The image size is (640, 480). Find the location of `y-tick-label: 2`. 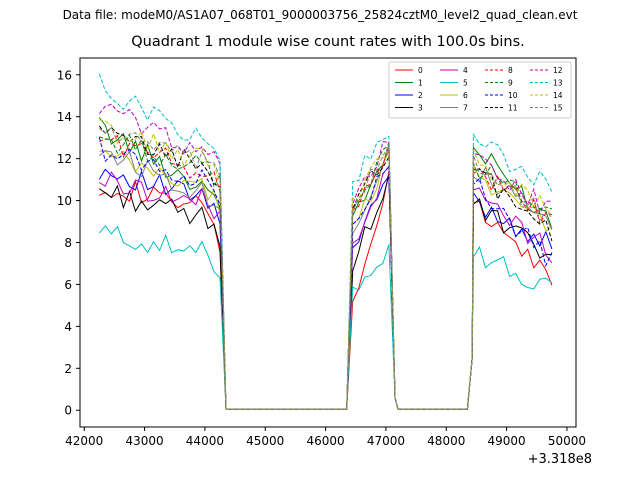

y-tick-label: 2 is located at coordinates (68, 369).